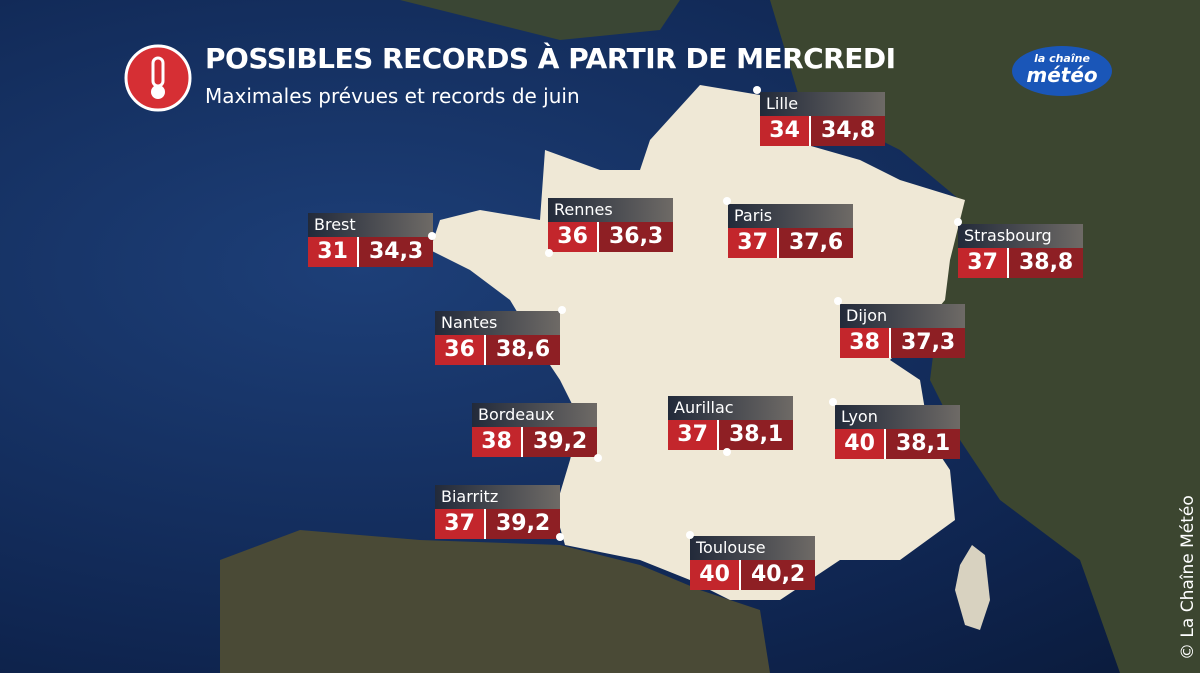  What do you see at coordinates (534, 415) in the screenshot?
I see `city-name: Bordeaux` at bounding box center [534, 415].